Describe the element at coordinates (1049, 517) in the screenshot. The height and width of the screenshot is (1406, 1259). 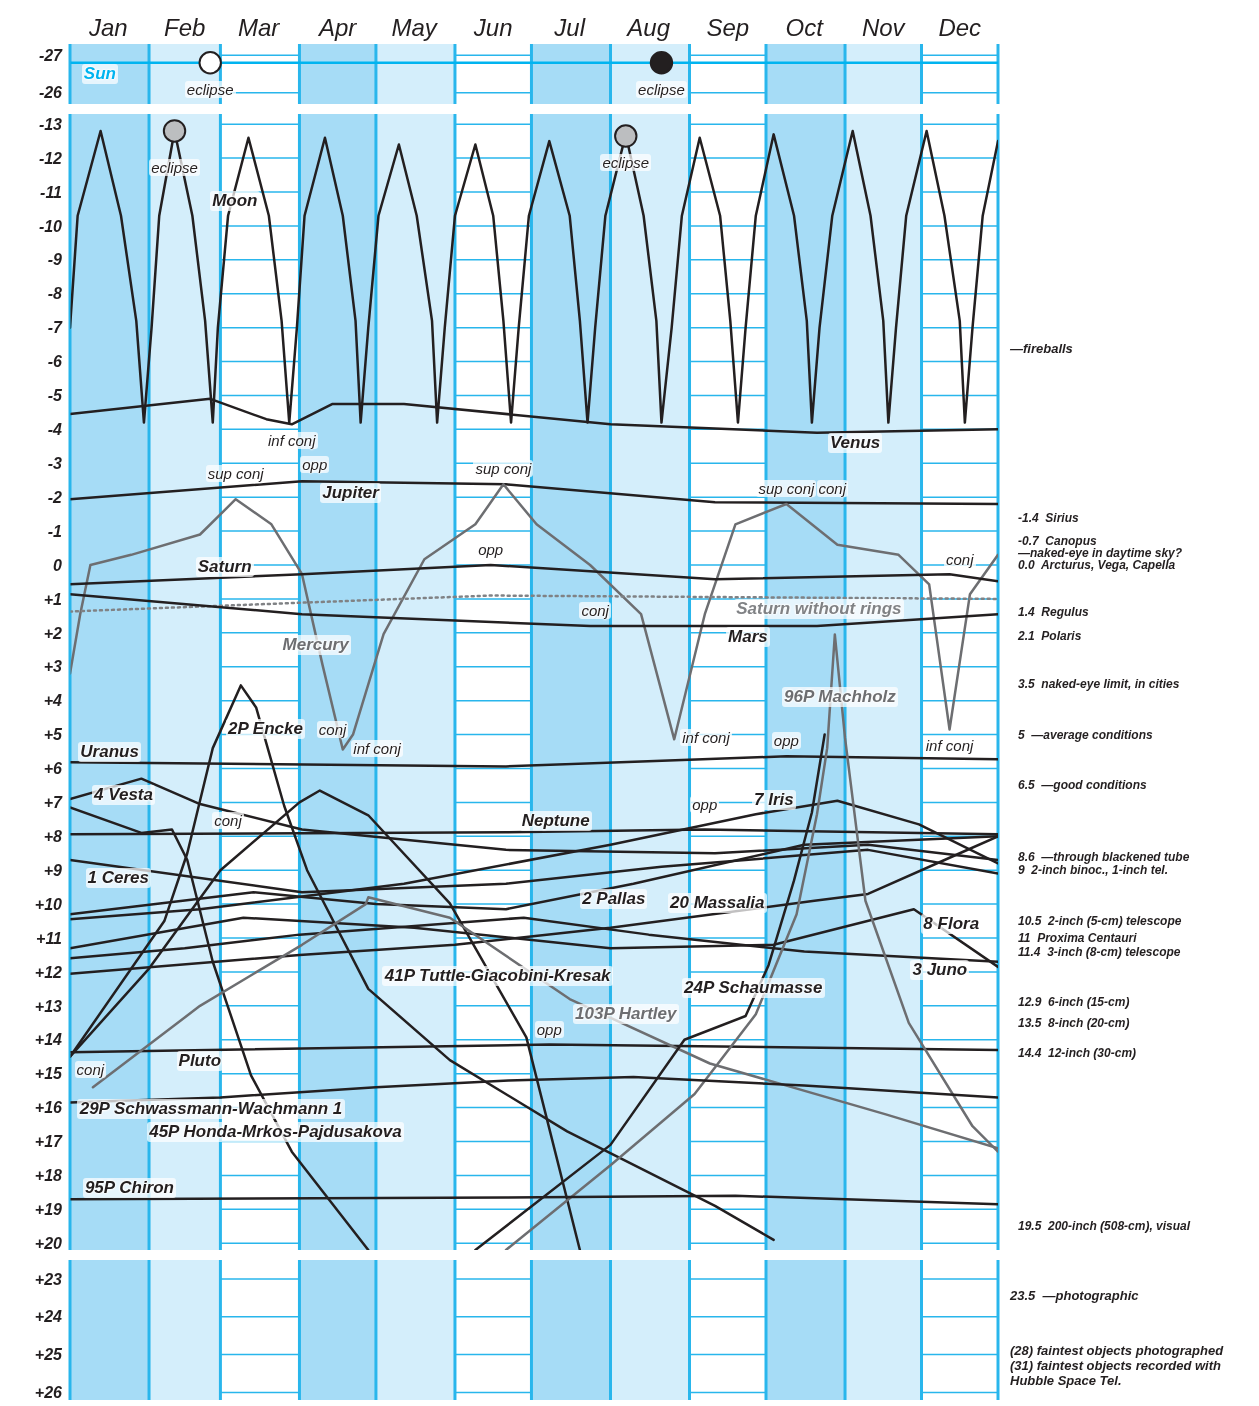
I see `y2-tick-label: -1.4 Sirius` at that location.